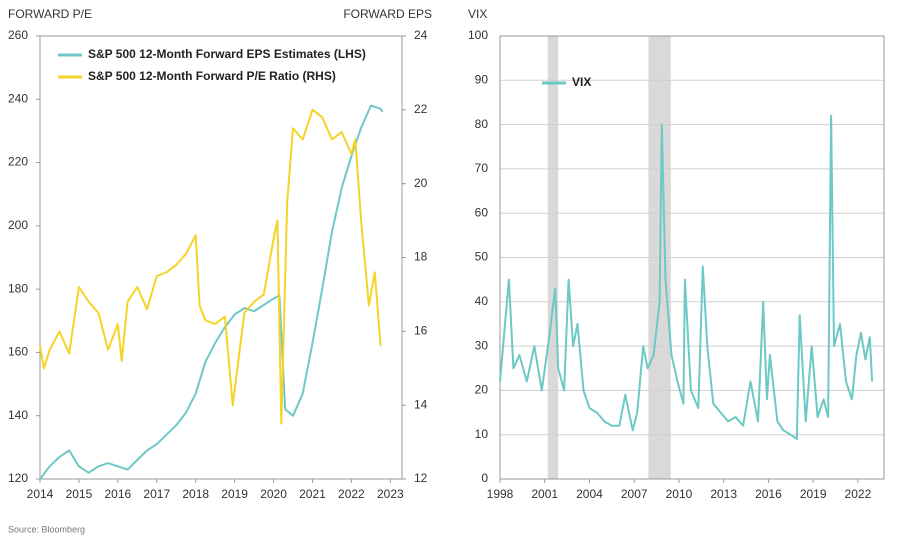 This screenshot has width=899, height=541. Describe the element at coordinates (482, 301) in the screenshot. I see `y-tick-label: 40` at that location.